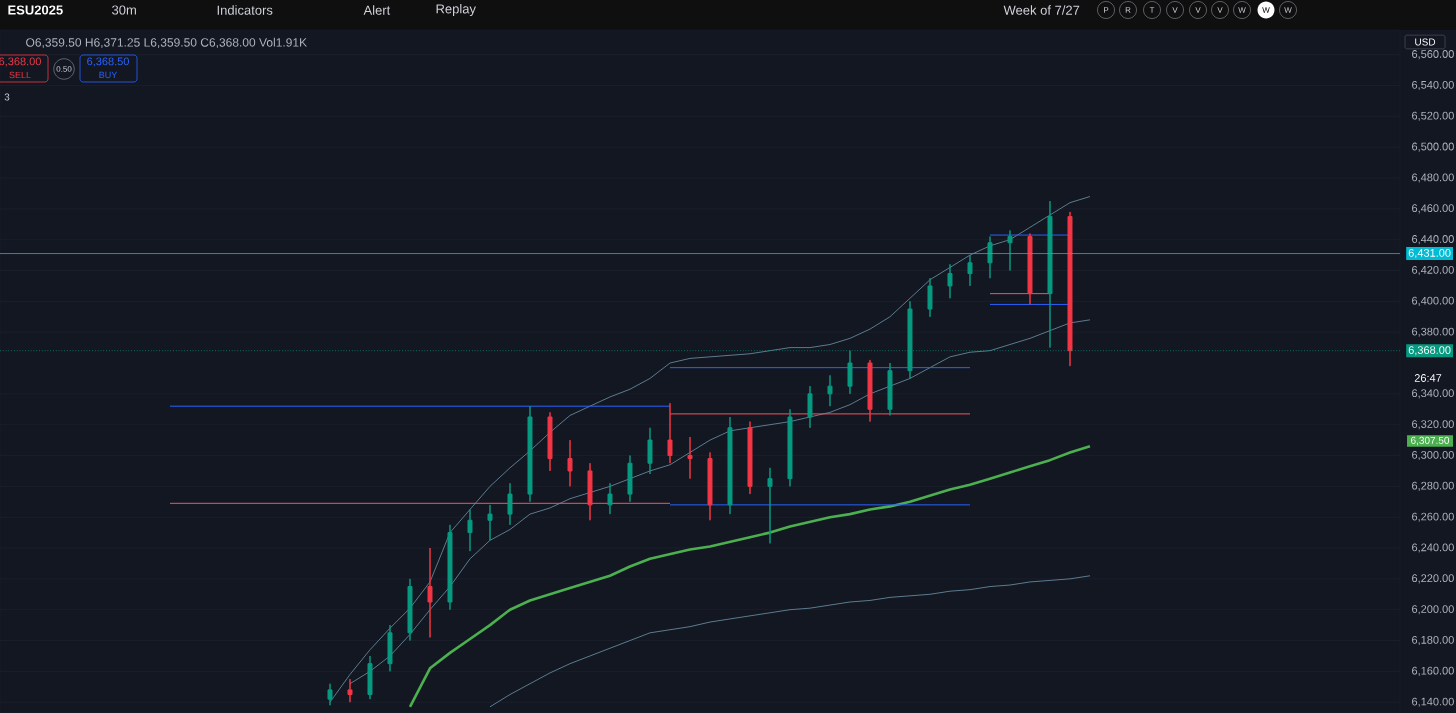 The image size is (1456, 713). I want to click on y-tick-label: 6,240.00, so click(1433, 548).